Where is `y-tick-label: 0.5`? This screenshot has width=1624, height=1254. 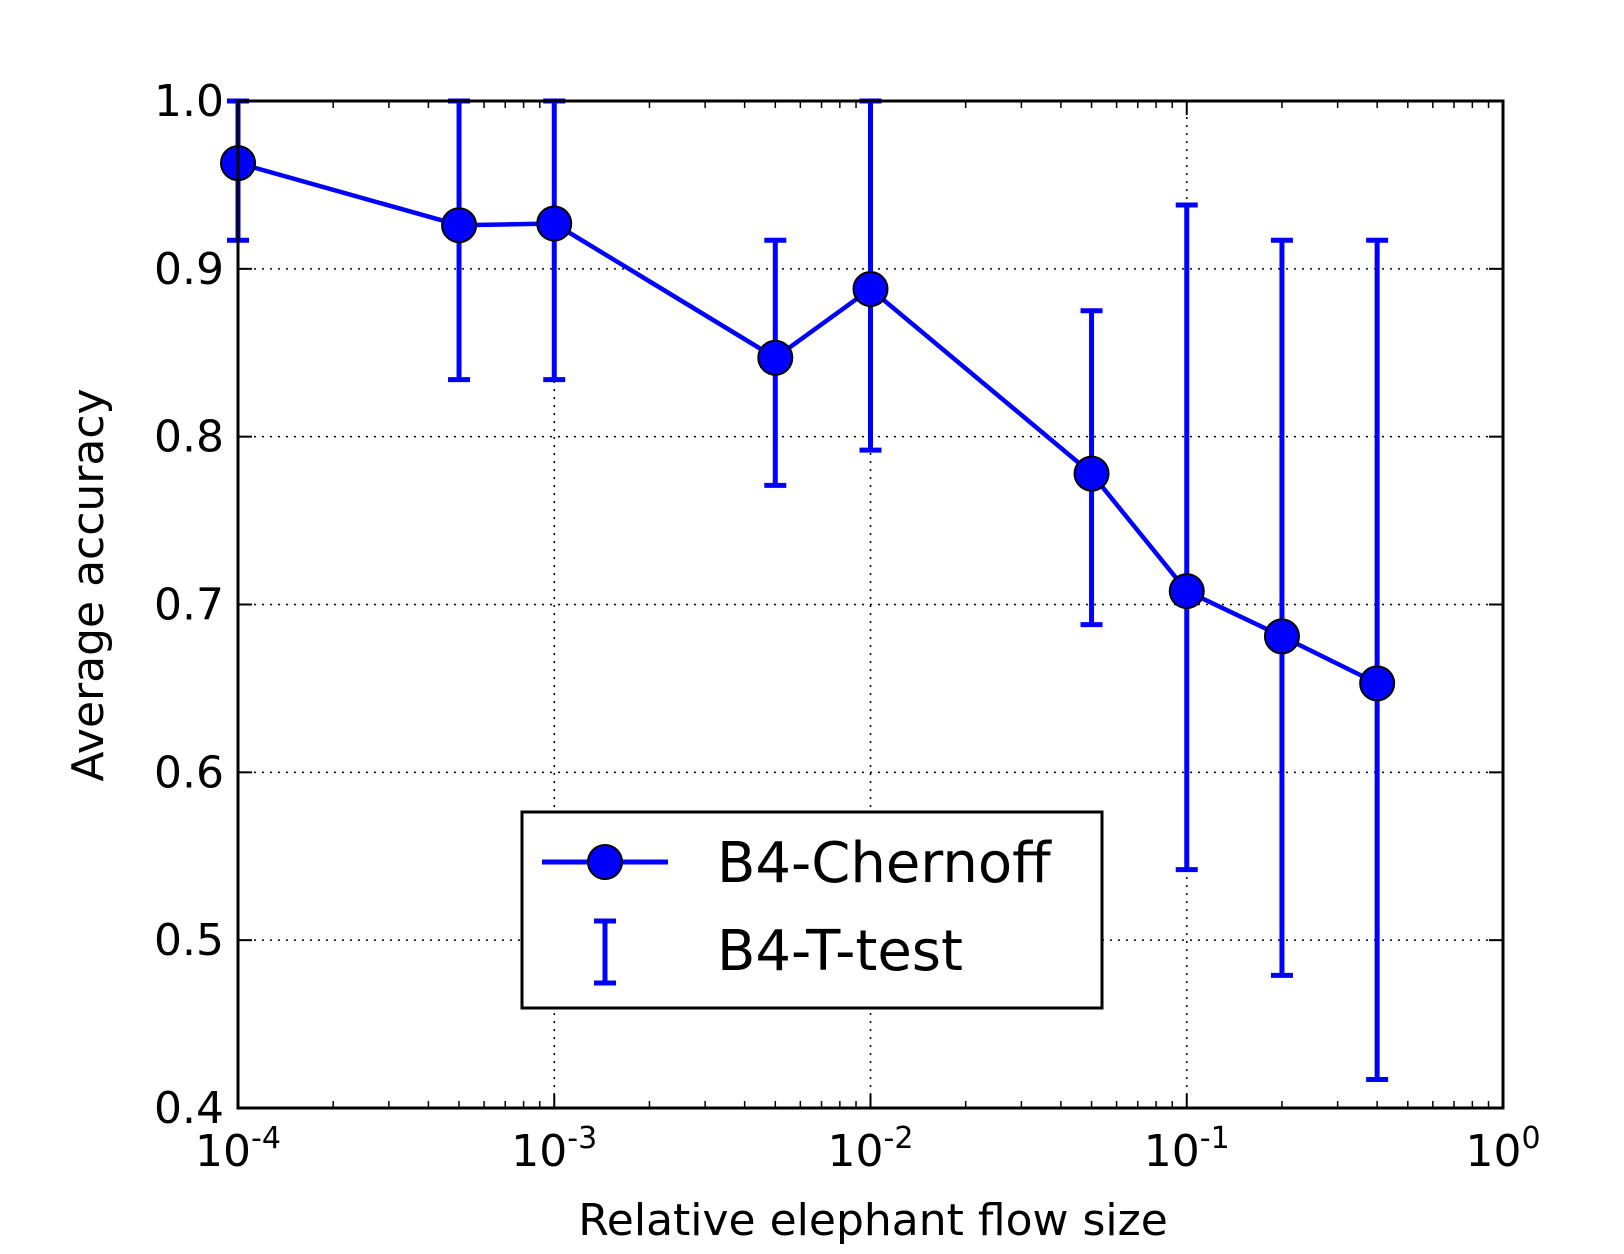
y-tick-label: 0.5 is located at coordinates (189, 940).